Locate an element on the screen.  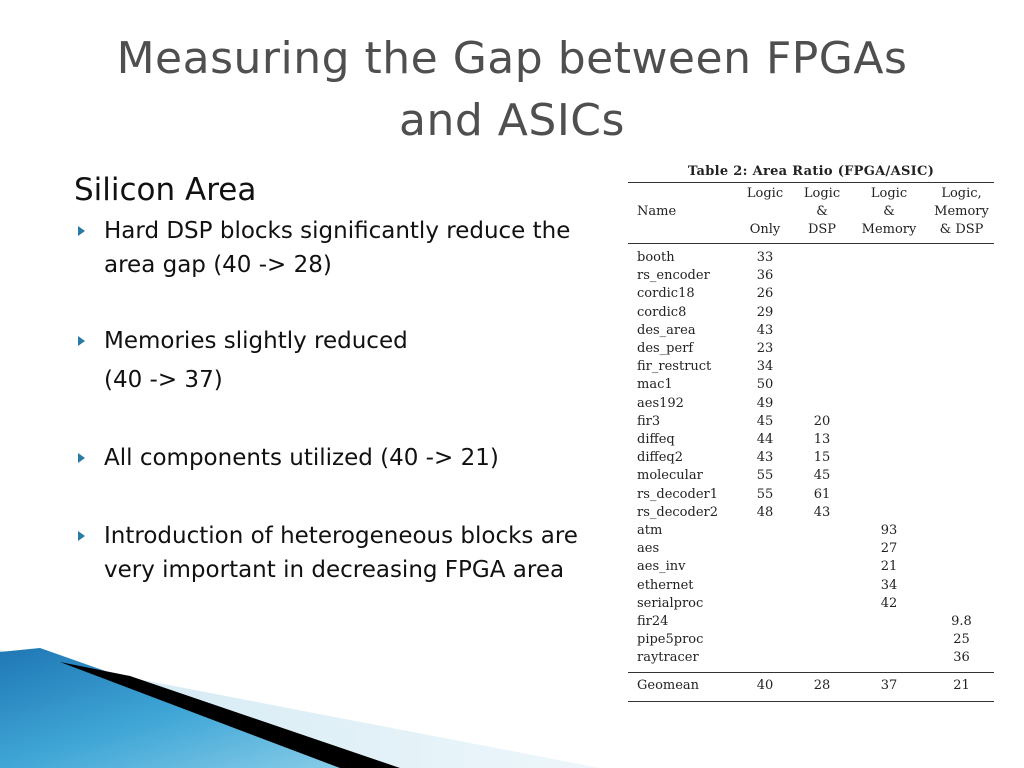
benchmark-name-cell: rs_decoder2 is located at coordinates (678, 512).